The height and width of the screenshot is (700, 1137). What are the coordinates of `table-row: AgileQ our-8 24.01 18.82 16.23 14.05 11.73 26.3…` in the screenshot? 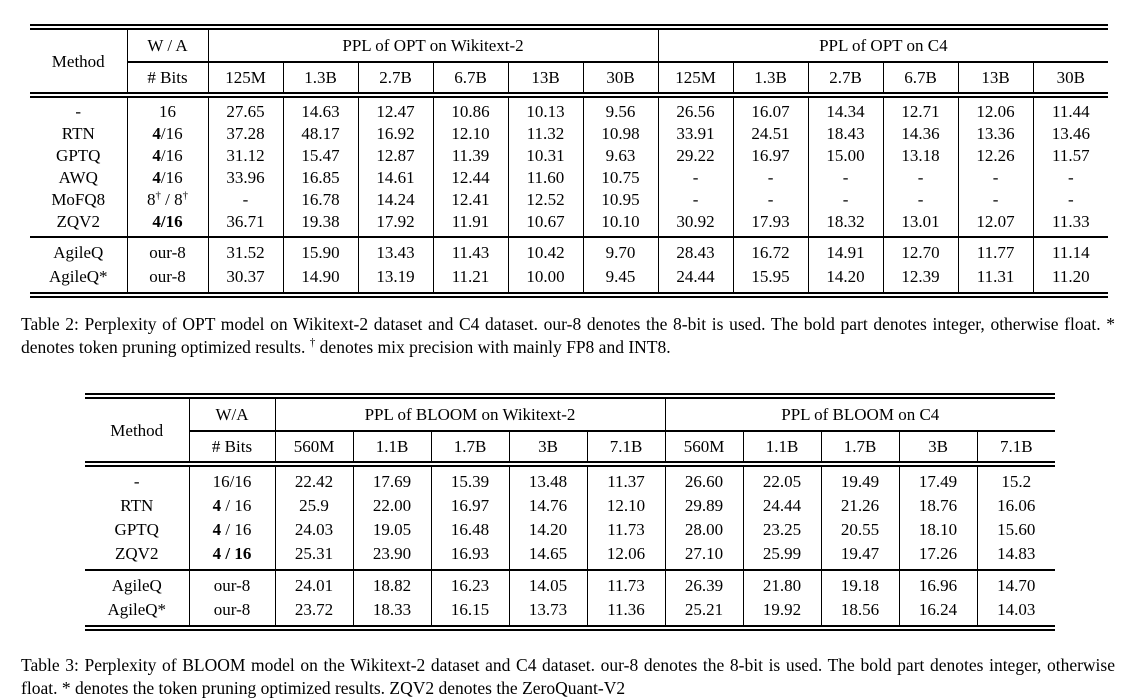 It's located at (570, 583).